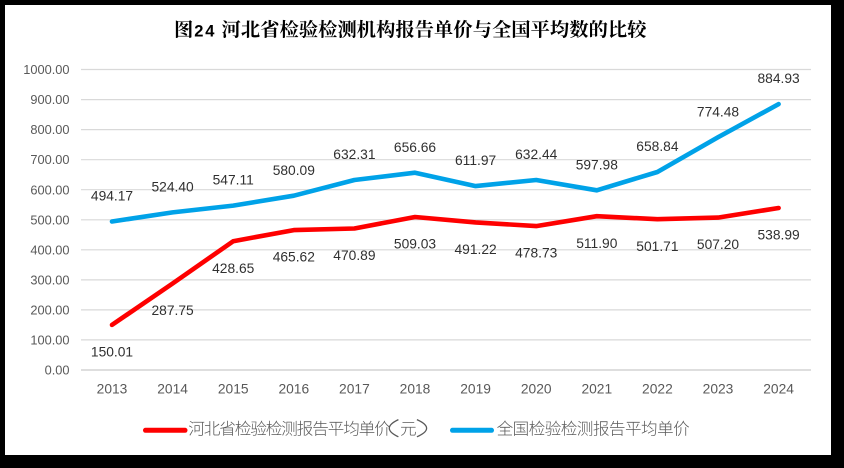 The image size is (844, 468). I want to click on svg-text: 524.40, so click(172, 187).